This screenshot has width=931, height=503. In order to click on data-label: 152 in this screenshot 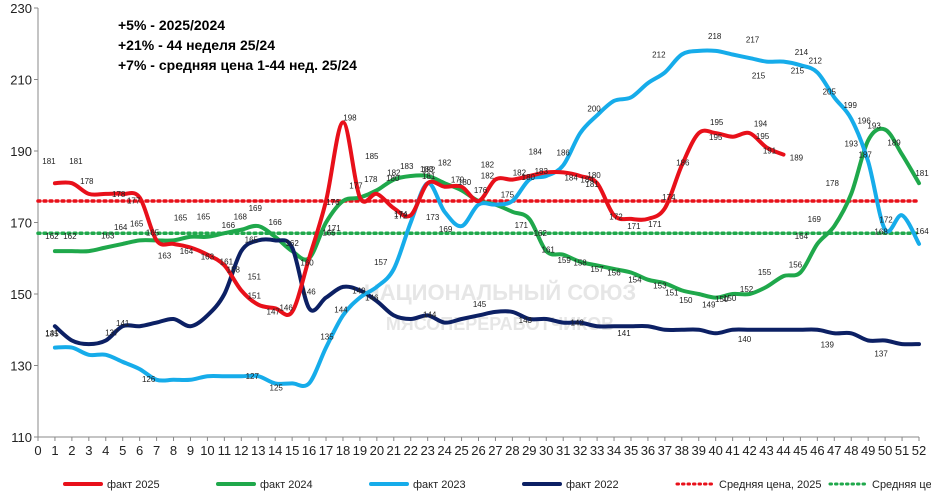, I will do `click(747, 289)`.